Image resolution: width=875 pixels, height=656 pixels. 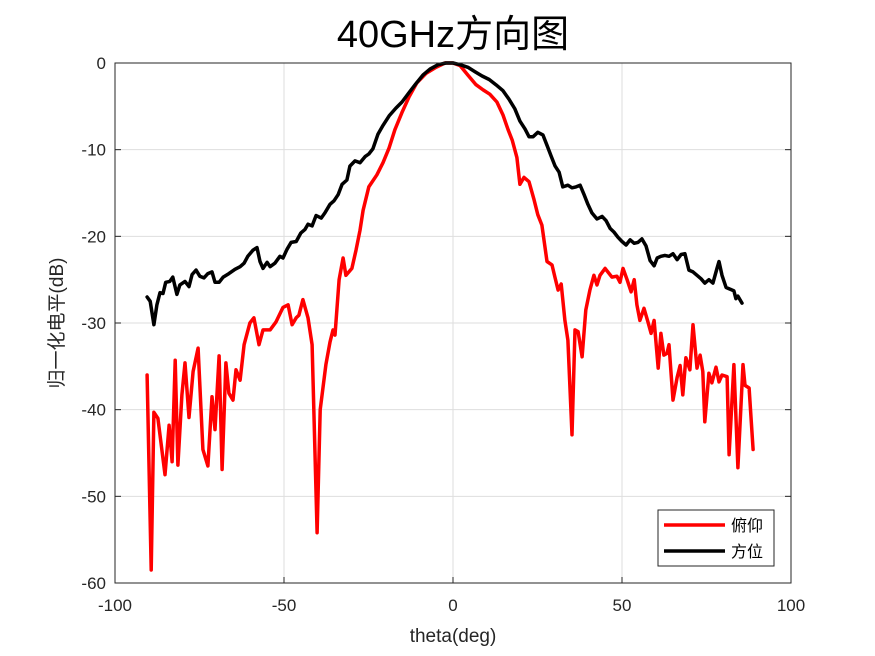 I want to click on y-tick-label: -30, so click(x=93, y=323).